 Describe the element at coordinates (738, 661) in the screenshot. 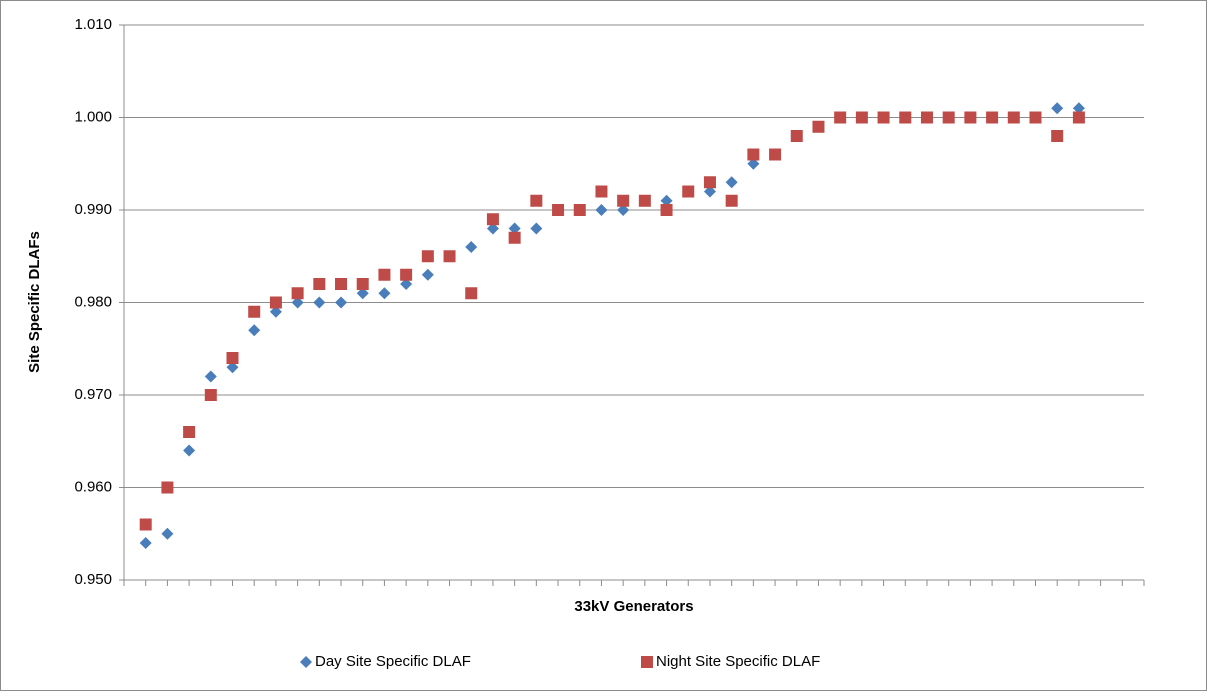

I see `legend-label: Night Site Specific DLAF` at that location.